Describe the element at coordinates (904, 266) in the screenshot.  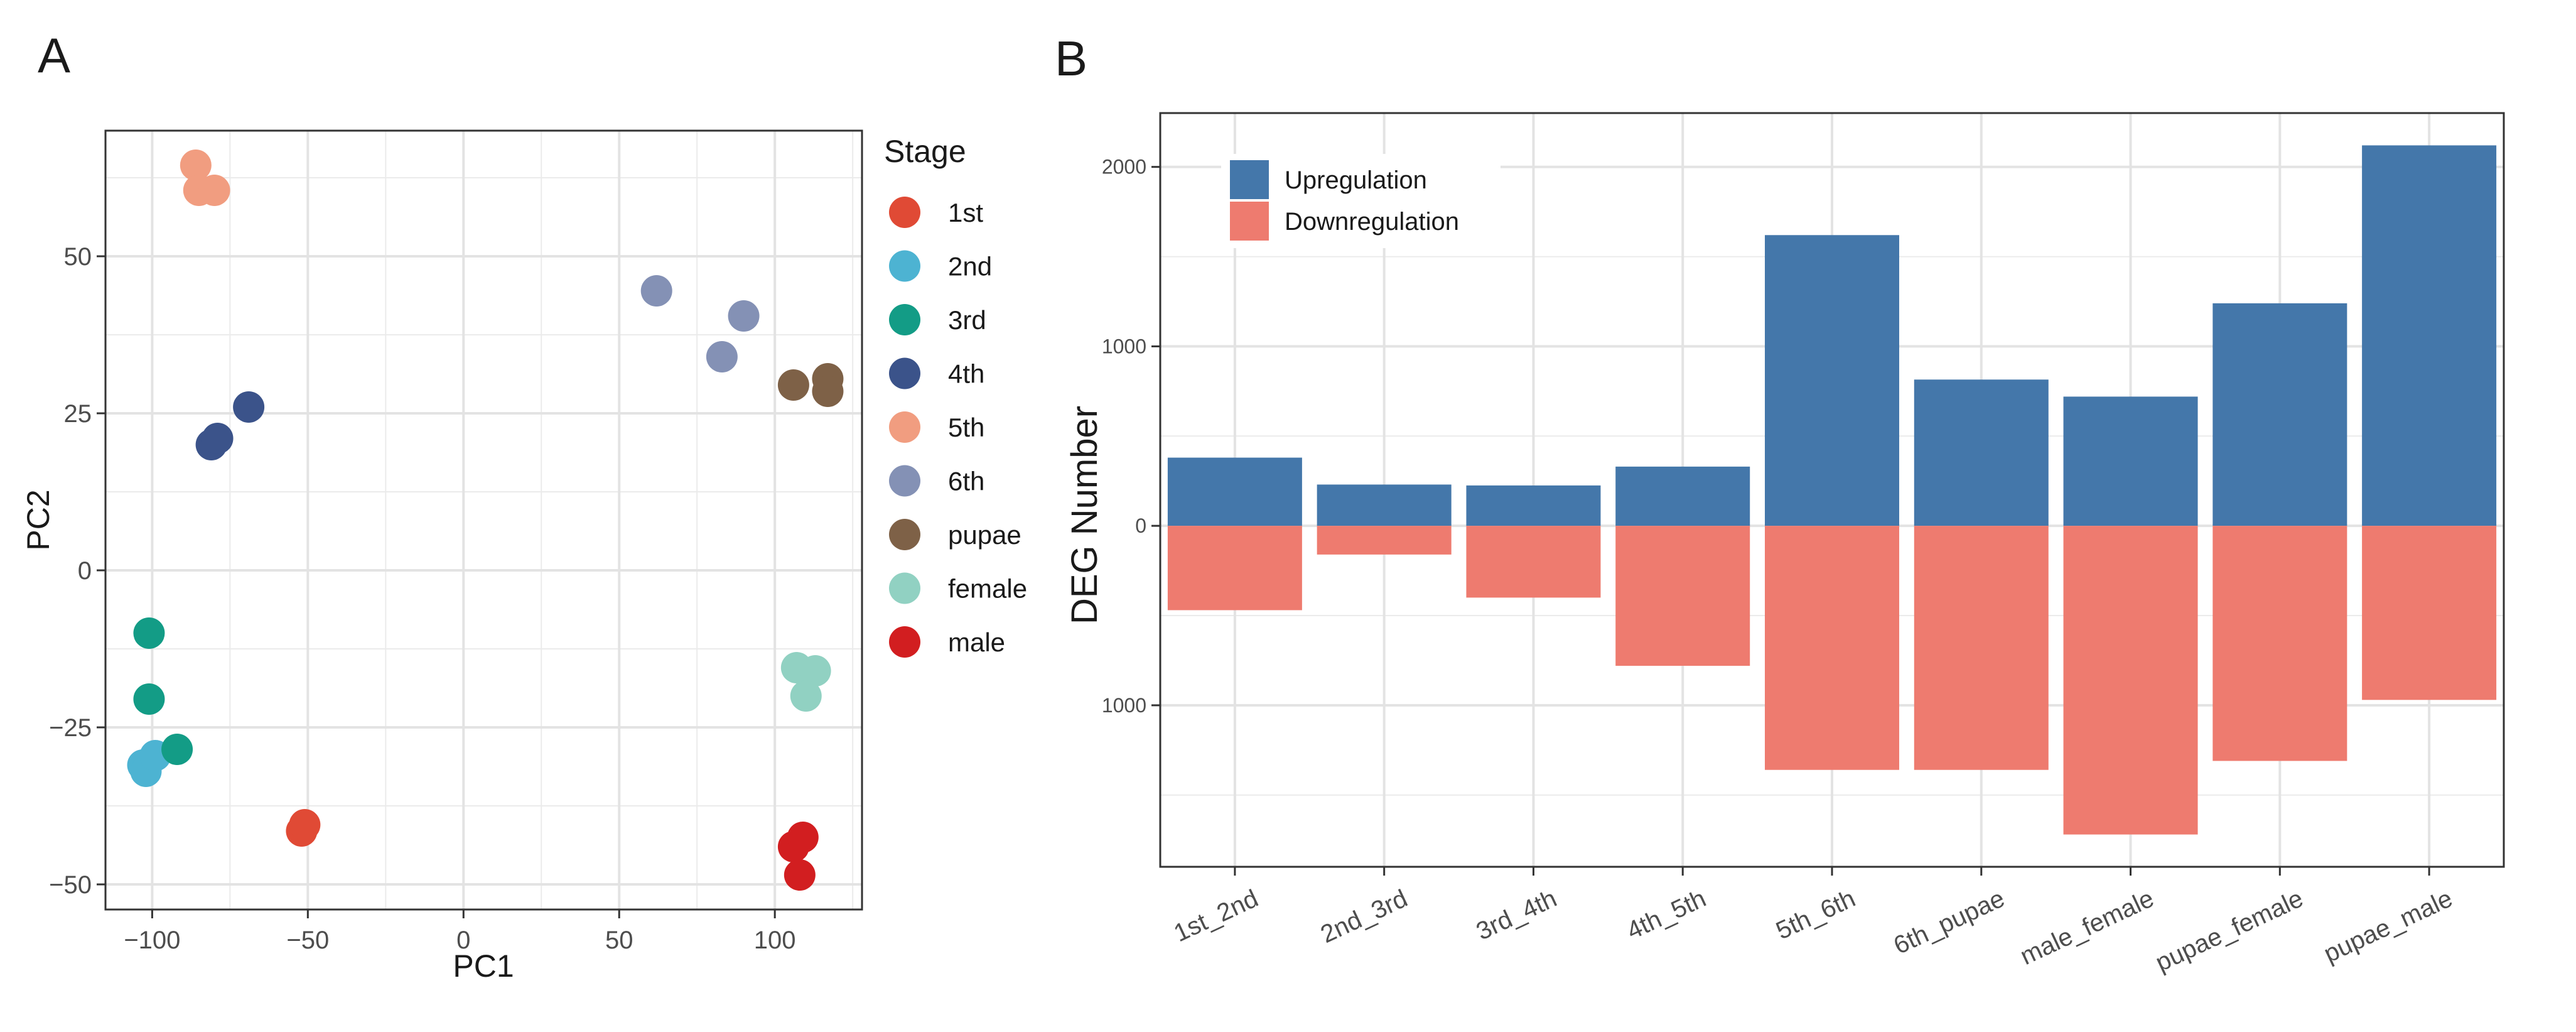
I see `pca-legend-key-2nd` at that location.